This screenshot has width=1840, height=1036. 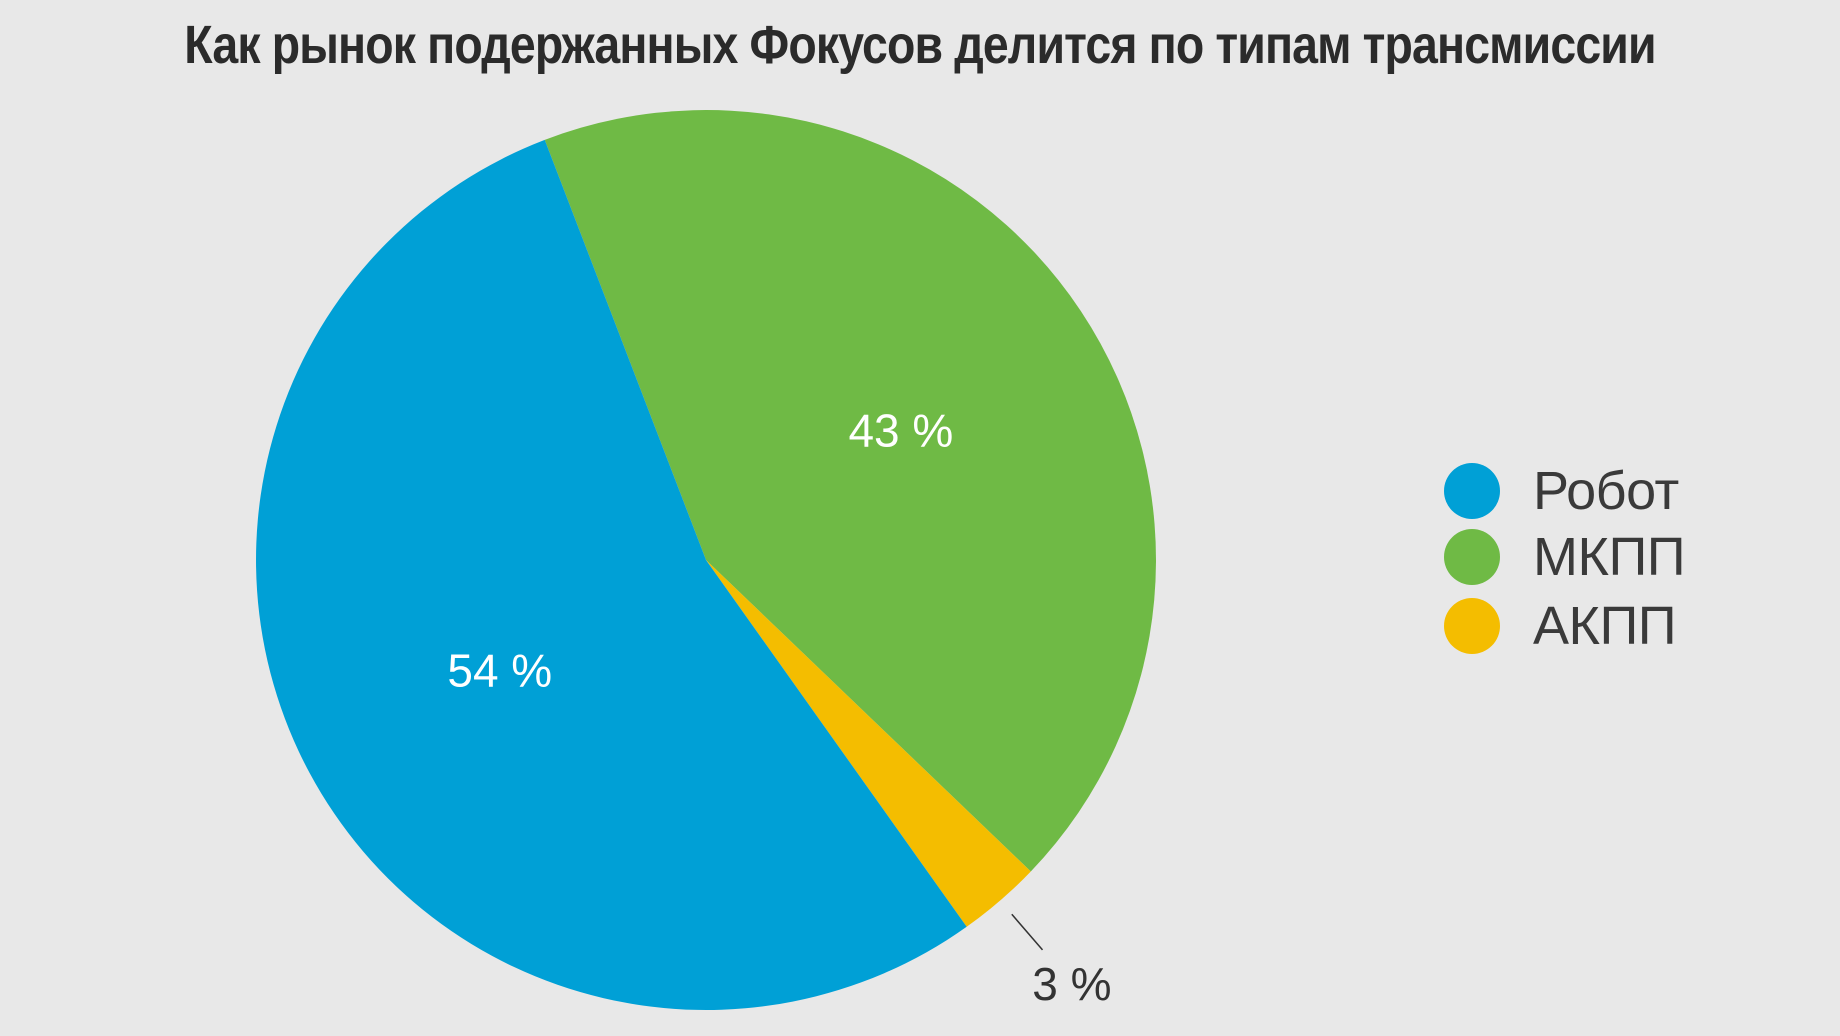 What do you see at coordinates (1027, 932) in the screenshot?
I see `leader-line-akpp` at bounding box center [1027, 932].